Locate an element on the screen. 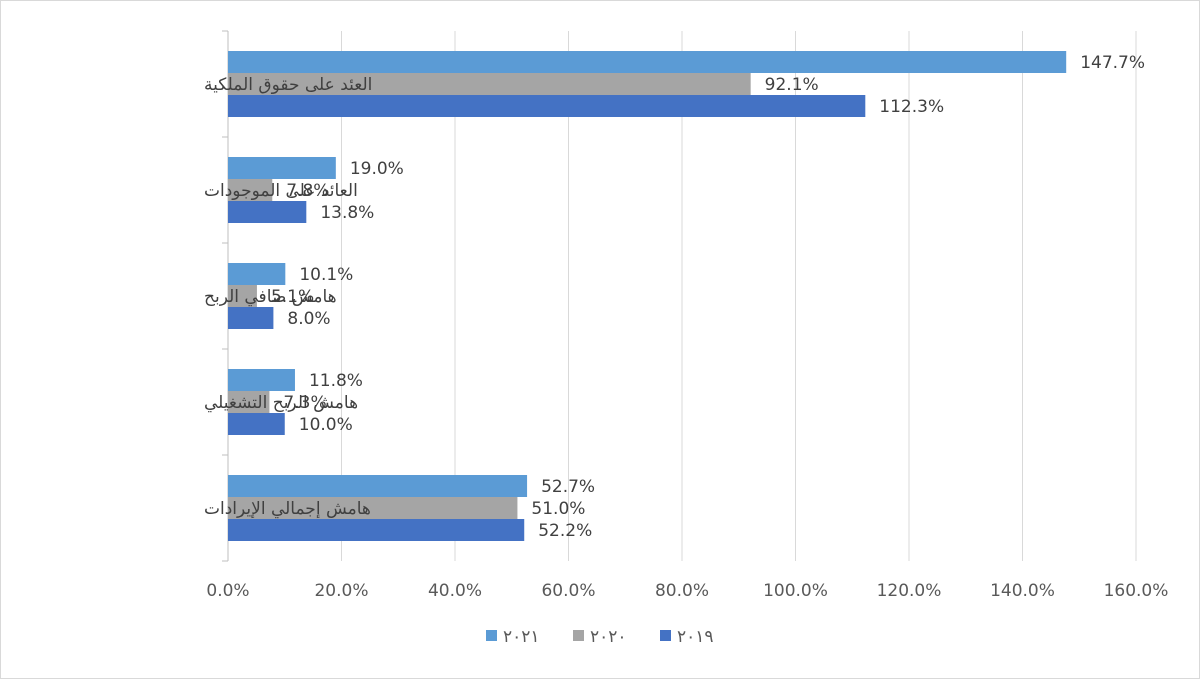 The image size is (1200, 680). data-label: 52.2% is located at coordinates (565, 531).